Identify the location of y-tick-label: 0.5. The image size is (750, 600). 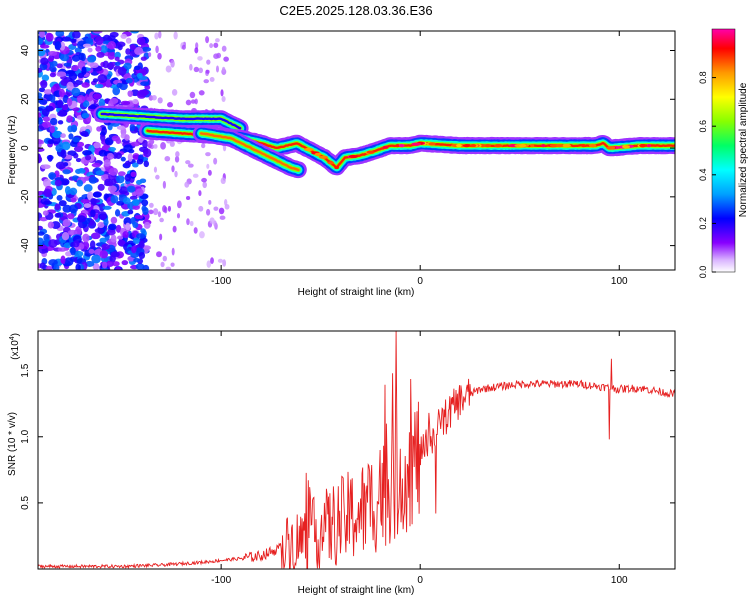
(25, 503).